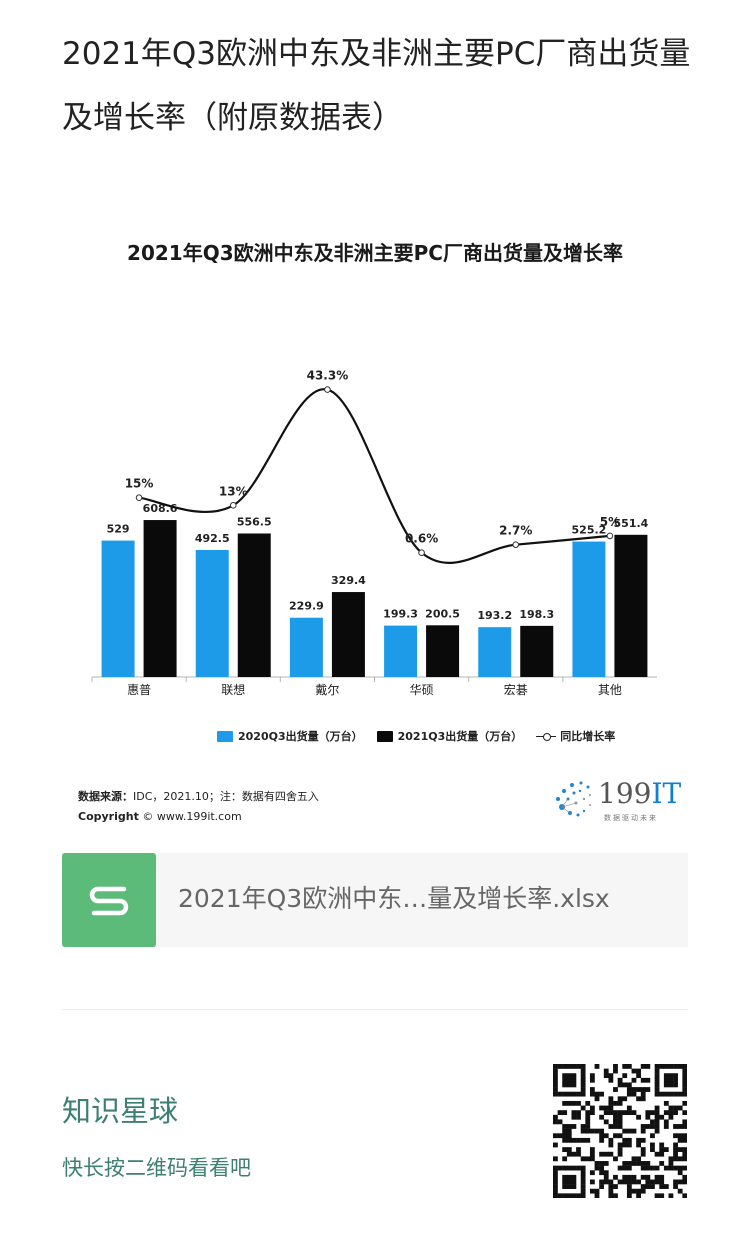 The height and width of the screenshot is (1250, 750). What do you see at coordinates (400, 614) in the screenshot?
I see `bar-label-2020q3: 199.3` at bounding box center [400, 614].